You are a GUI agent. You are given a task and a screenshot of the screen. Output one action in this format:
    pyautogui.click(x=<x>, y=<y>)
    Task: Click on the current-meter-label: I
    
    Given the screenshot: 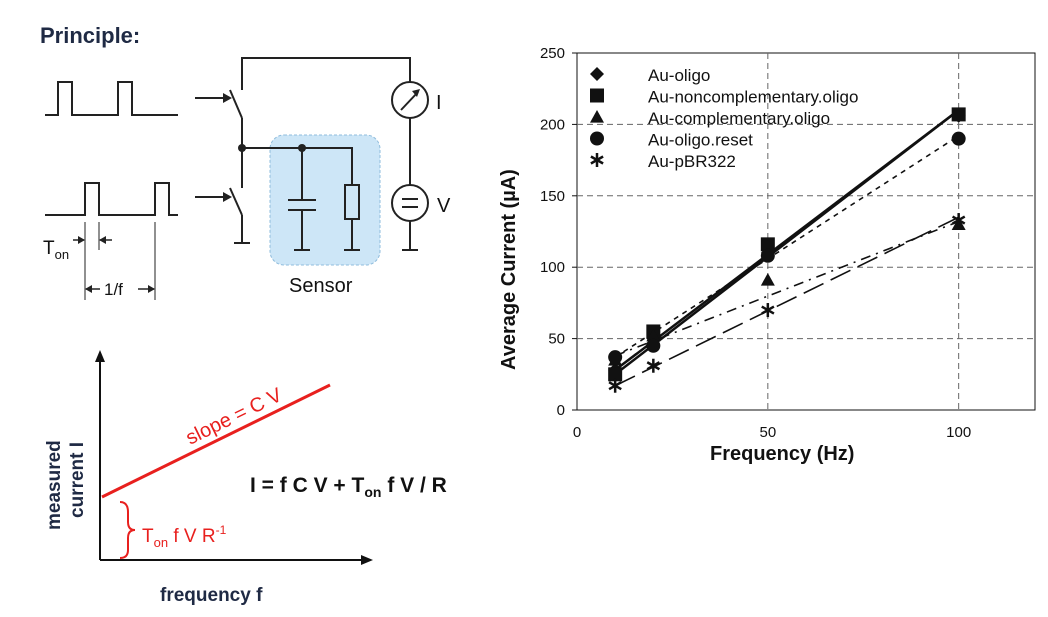 What is the action you would take?
    pyautogui.click(x=439, y=103)
    